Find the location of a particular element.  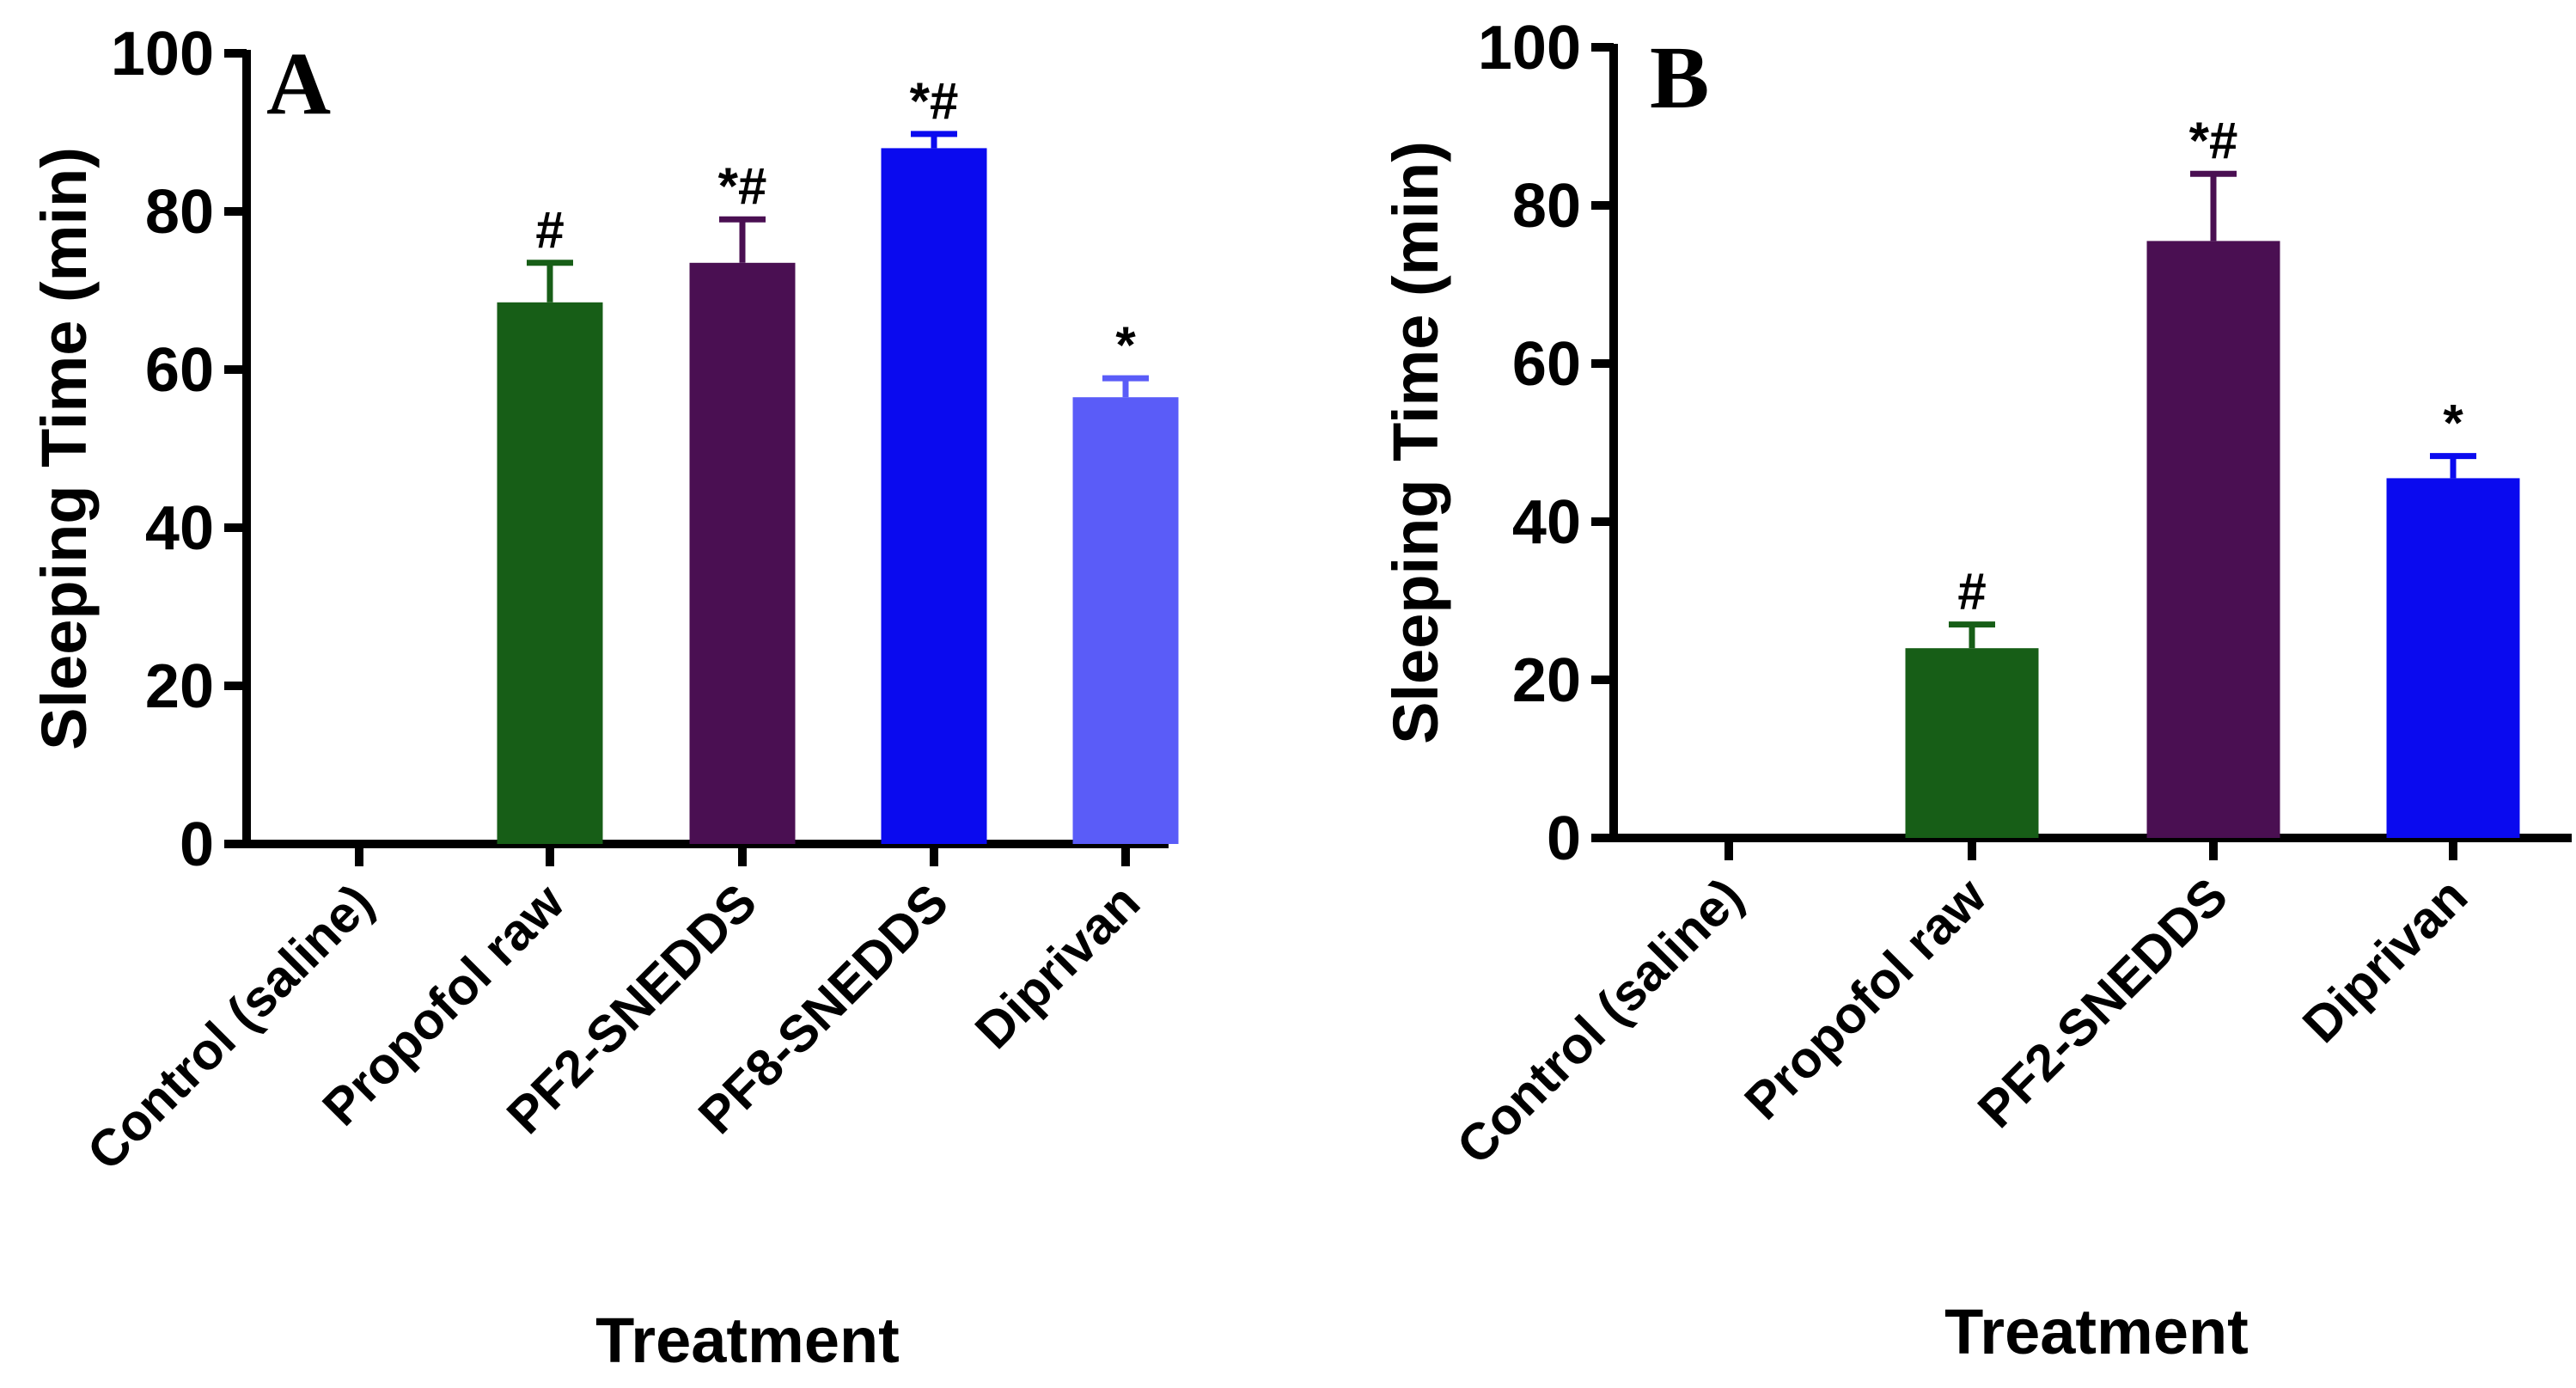

panel-letter: A is located at coordinates (298, 83).